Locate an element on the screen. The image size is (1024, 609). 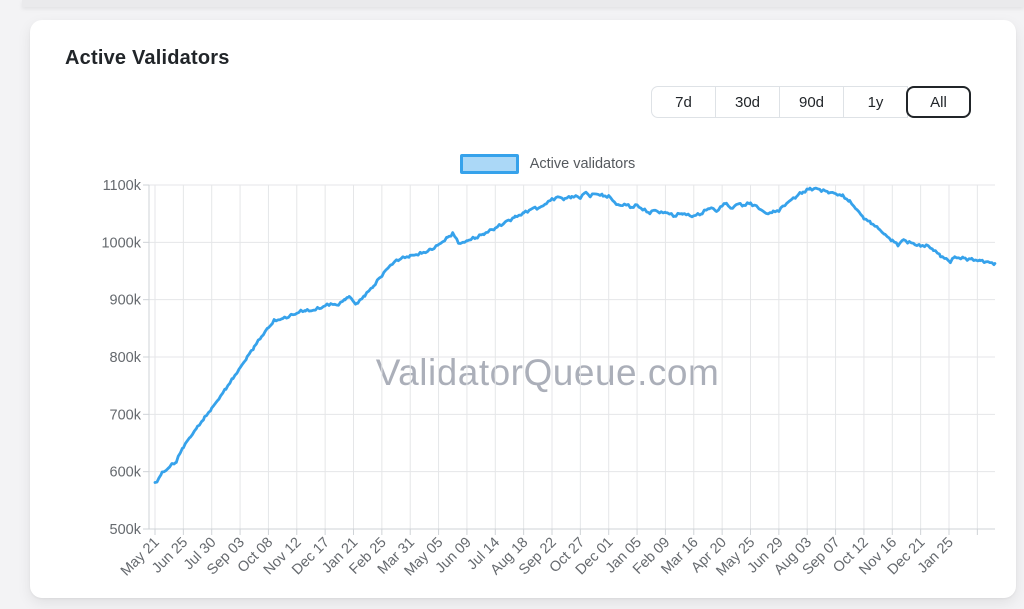
top-strip is located at coordinates (523, 3).